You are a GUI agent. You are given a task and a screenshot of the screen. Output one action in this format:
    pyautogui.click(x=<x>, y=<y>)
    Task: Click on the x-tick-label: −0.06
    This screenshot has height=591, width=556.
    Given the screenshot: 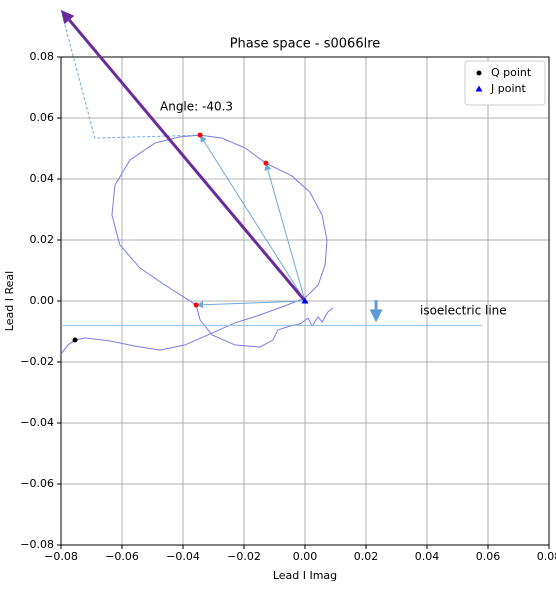 What is the action you would take?
    pyautogui.click(x=122, y=556)
    